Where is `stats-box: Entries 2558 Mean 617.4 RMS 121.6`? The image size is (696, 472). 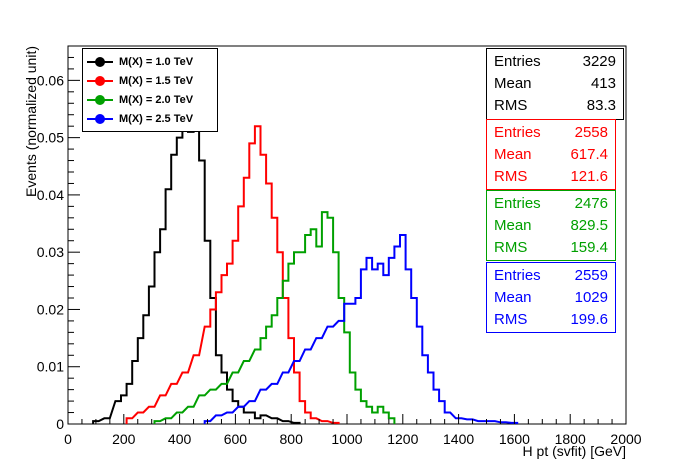
stats-box: Entries 2558 Mean 617.4 RMS 121.6 is located at coordinates (551, 154).